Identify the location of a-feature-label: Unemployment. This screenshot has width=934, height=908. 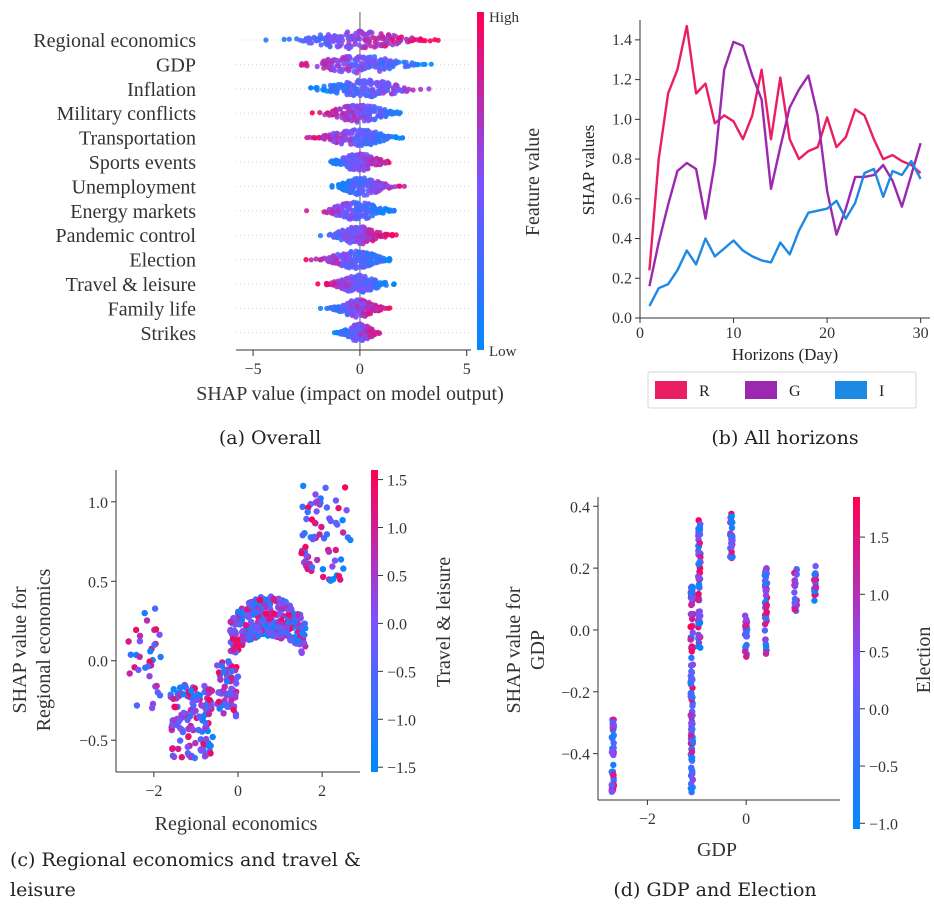
(134, 187).